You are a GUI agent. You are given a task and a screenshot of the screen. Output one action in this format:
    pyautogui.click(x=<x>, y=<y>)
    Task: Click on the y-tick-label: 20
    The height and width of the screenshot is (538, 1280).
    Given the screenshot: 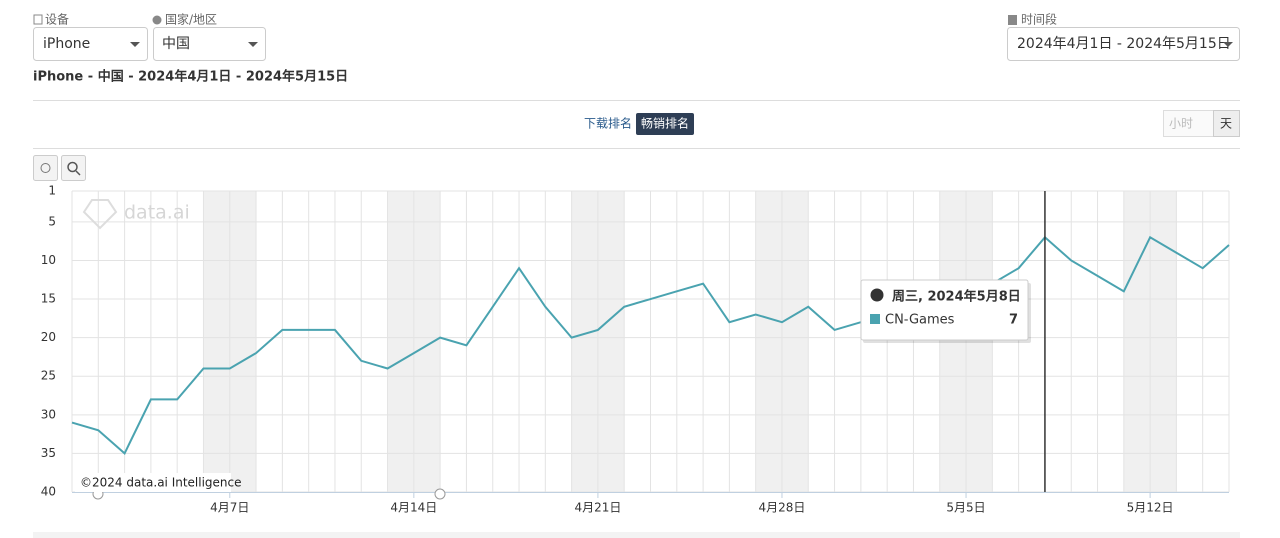 What is the action you would take?
    pyautogui.click(x=48, y=337)
    